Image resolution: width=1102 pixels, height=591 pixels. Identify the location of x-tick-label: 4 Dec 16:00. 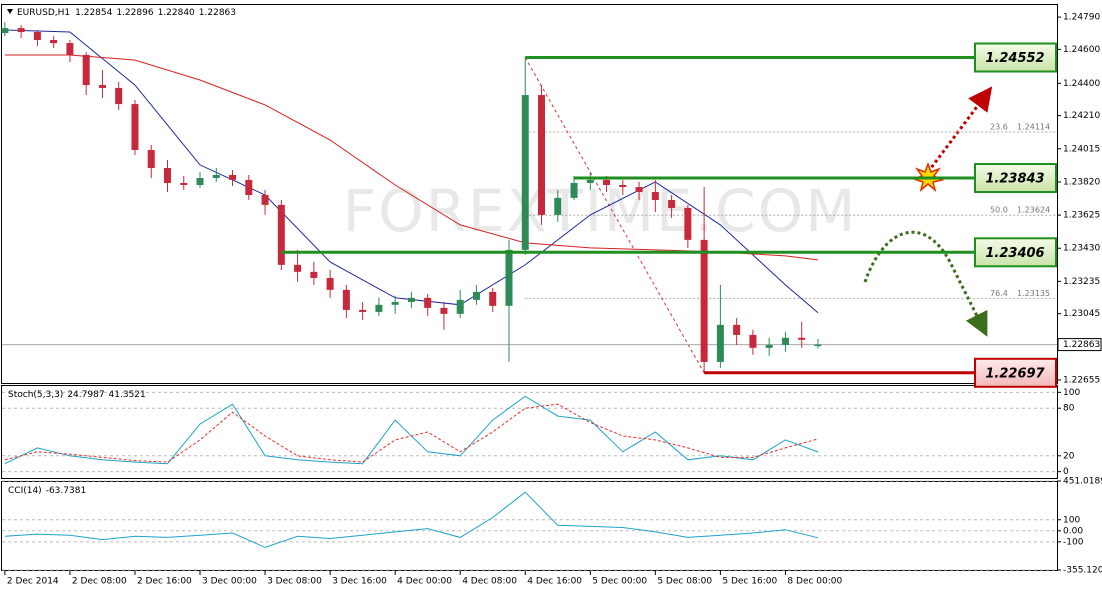
(554, 582).